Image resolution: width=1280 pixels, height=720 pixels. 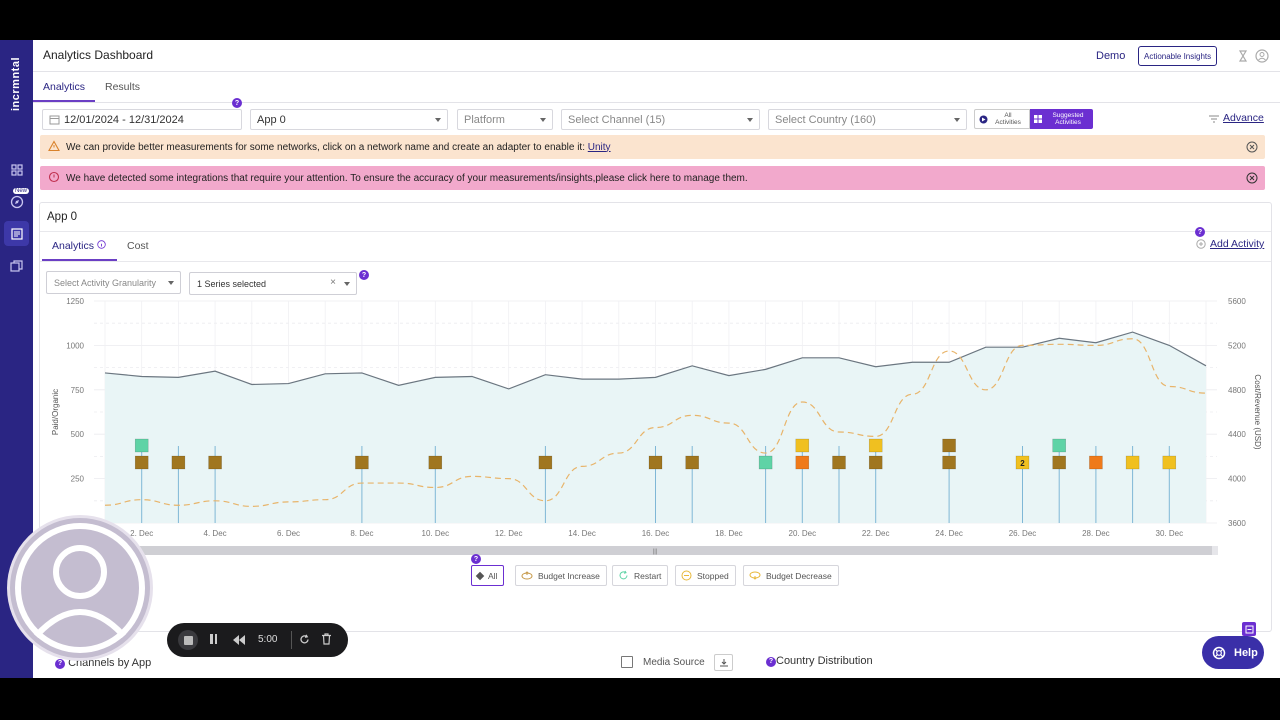 What do you see at coordinates (505, 119) in the screenshot?
I see `platform-select: Platform` at bounding box center [505, 119].